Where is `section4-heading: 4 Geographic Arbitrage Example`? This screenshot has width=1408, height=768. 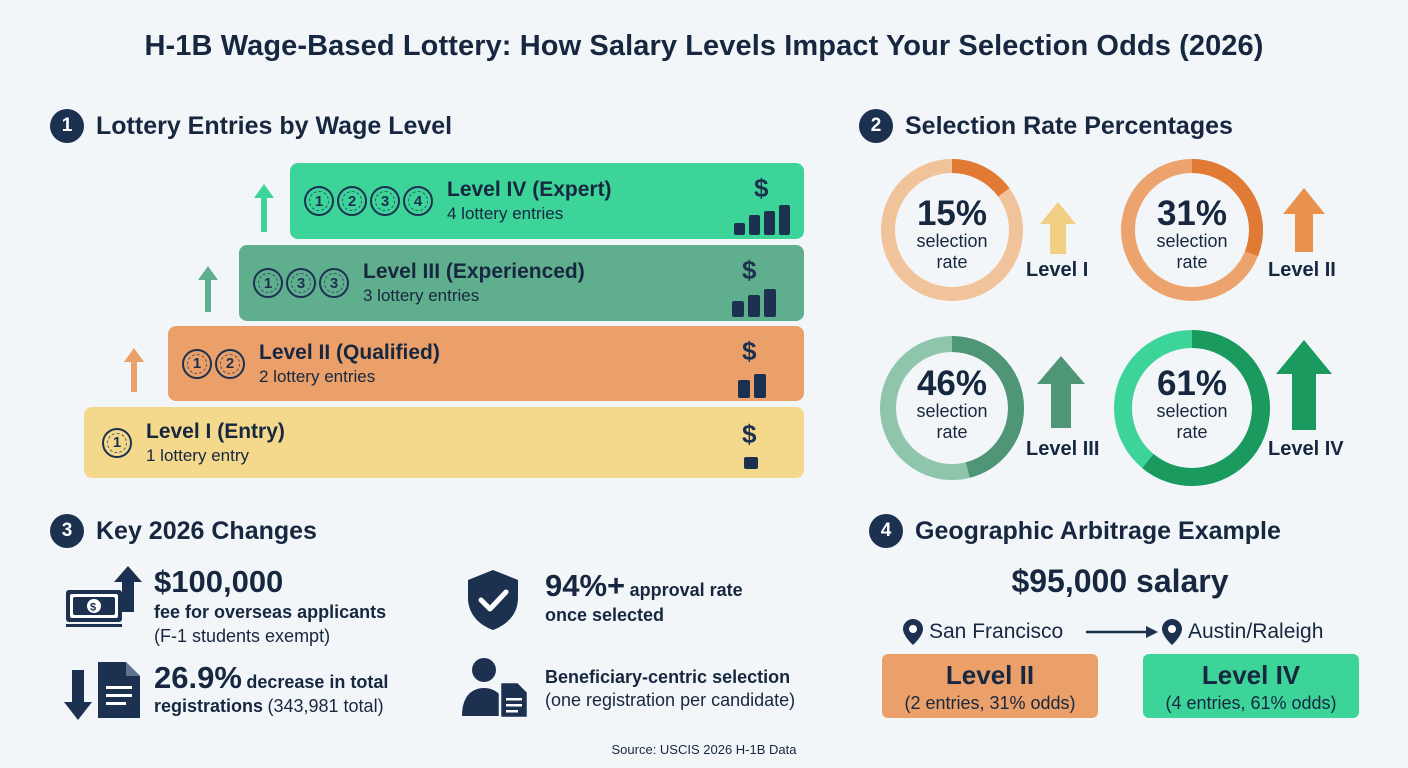 section4-heading: 4 Geographic Arbitrage Example is located at coordinates (1075, 531).